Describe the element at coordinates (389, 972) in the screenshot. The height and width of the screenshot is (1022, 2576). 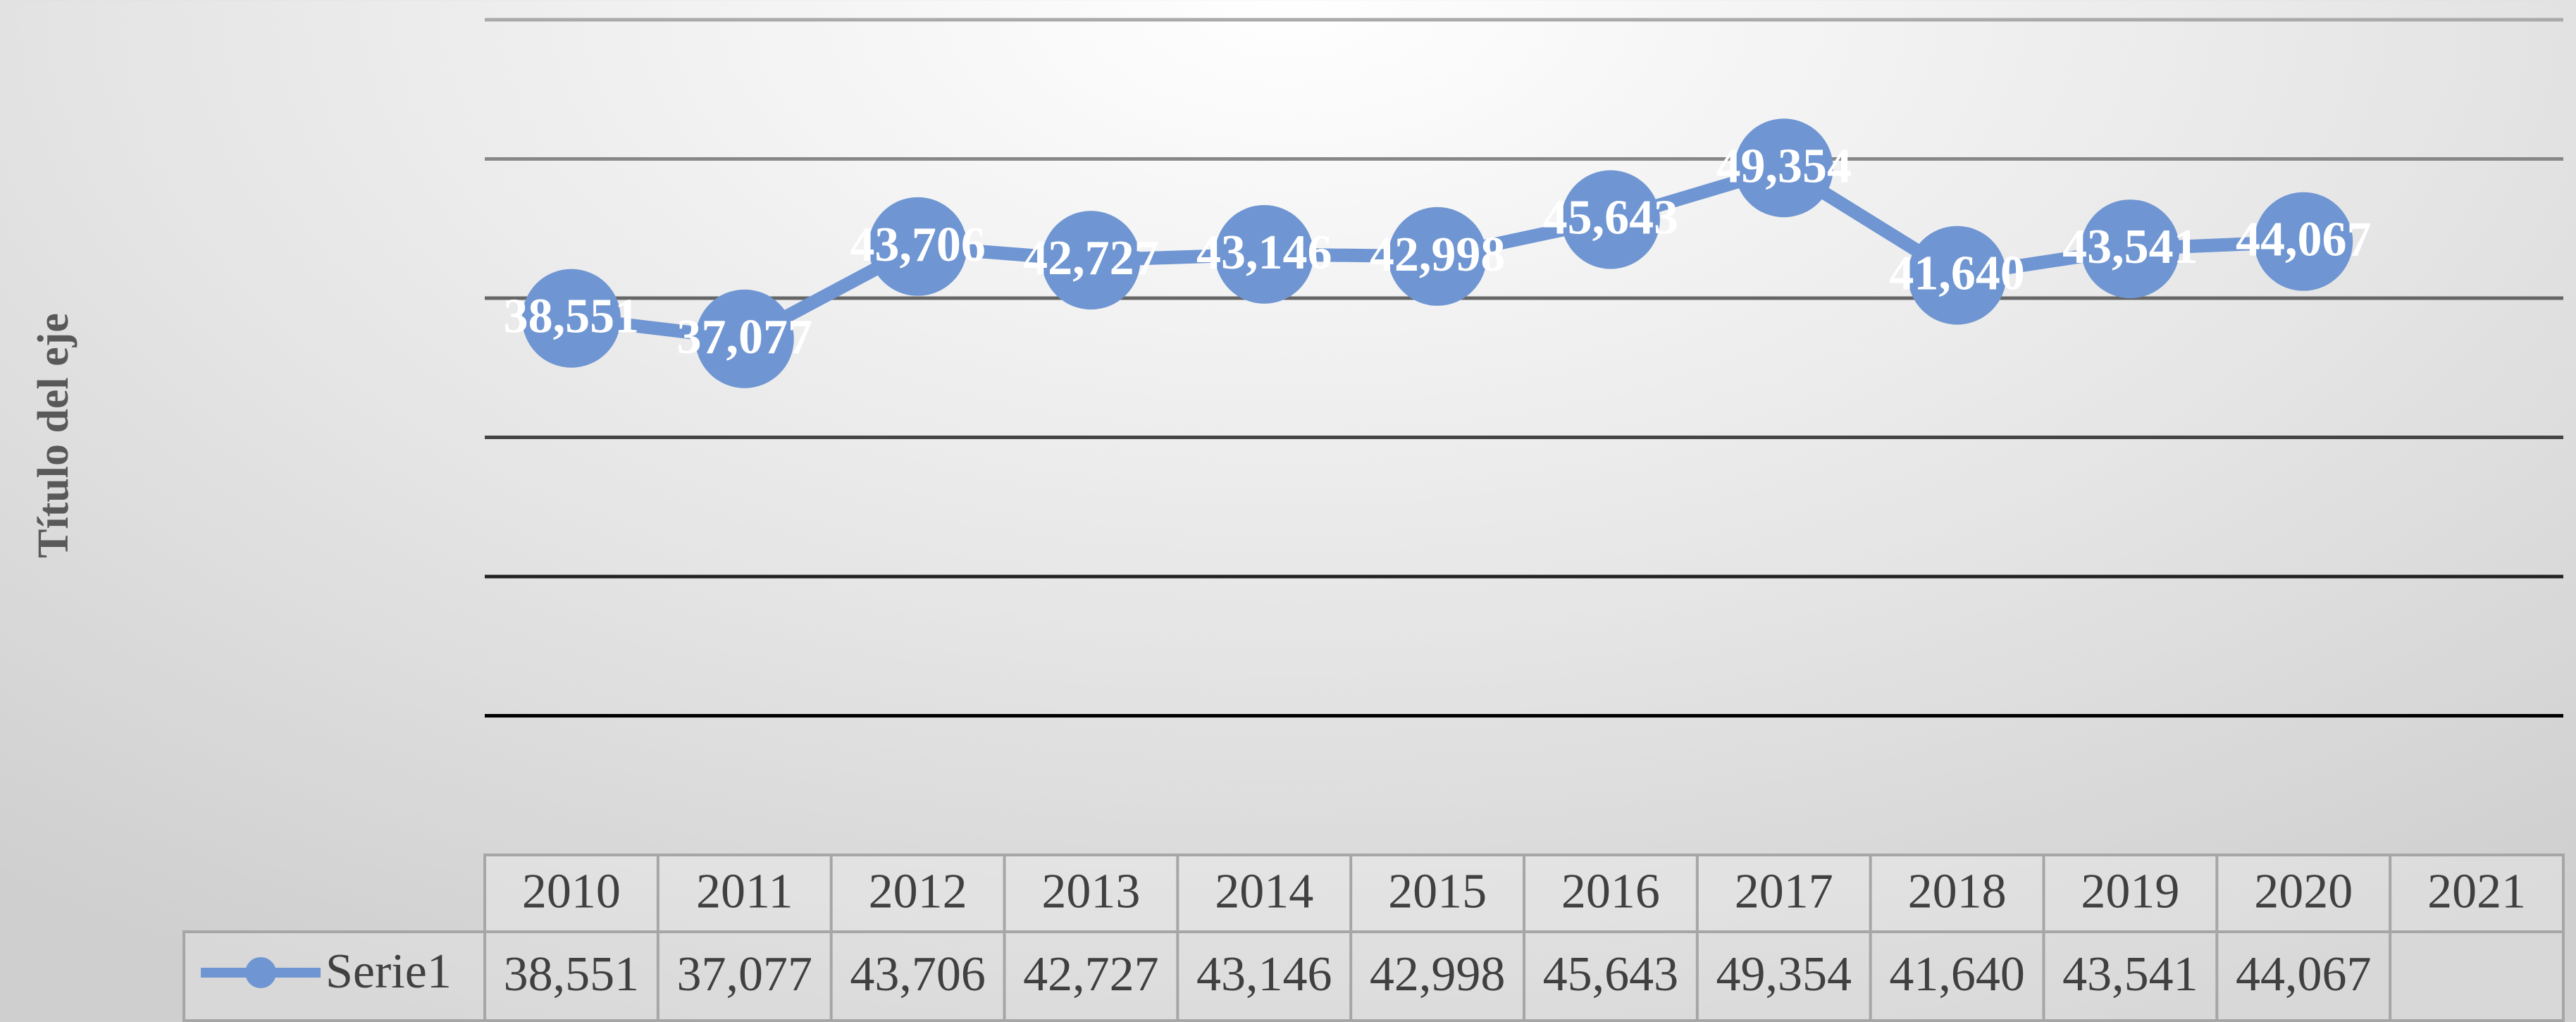
I see `legend-label: Serie1` at that location.